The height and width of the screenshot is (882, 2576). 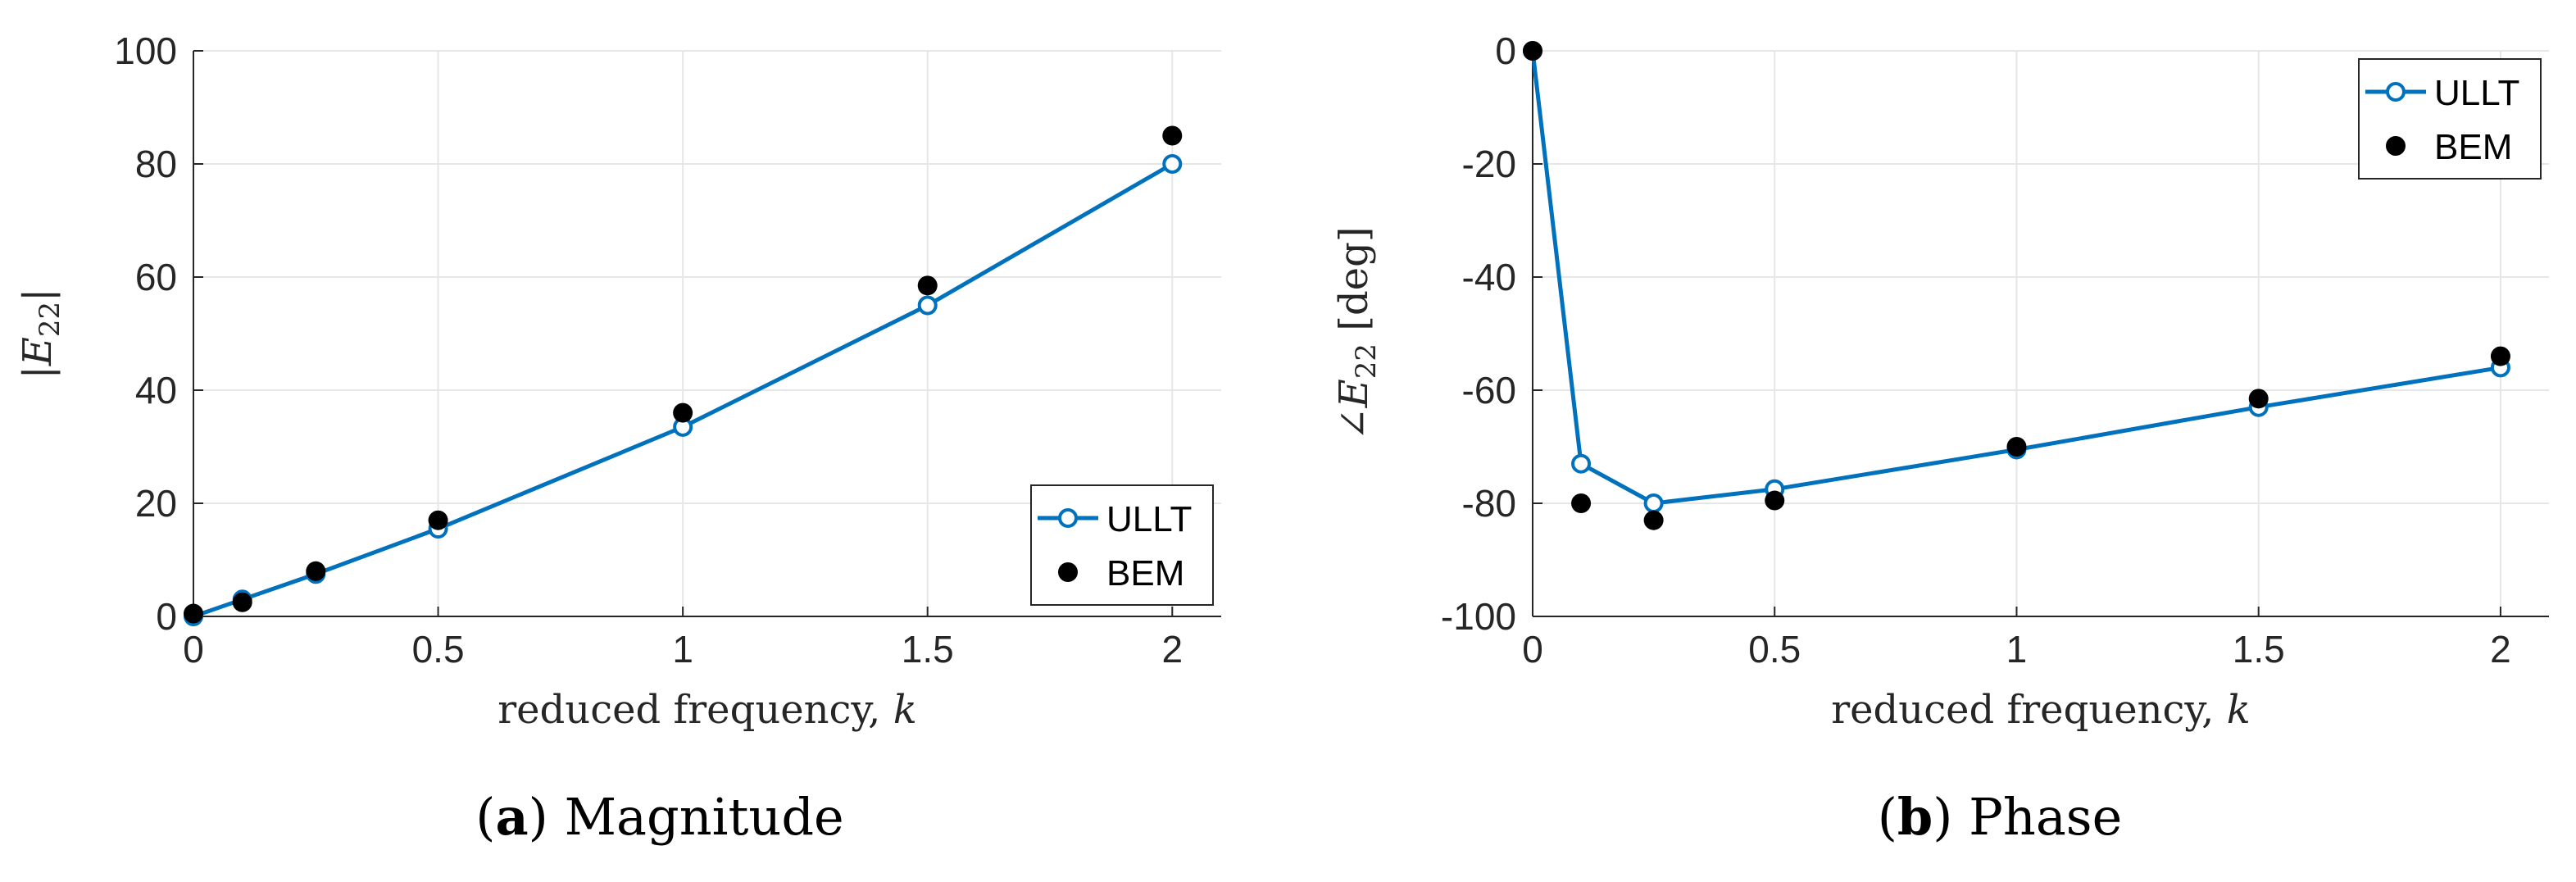 What do you see at coordinates (2046, 817) in the screenshot?
I see `caption-text-b: Phase` at bounding box center [2046, 817].